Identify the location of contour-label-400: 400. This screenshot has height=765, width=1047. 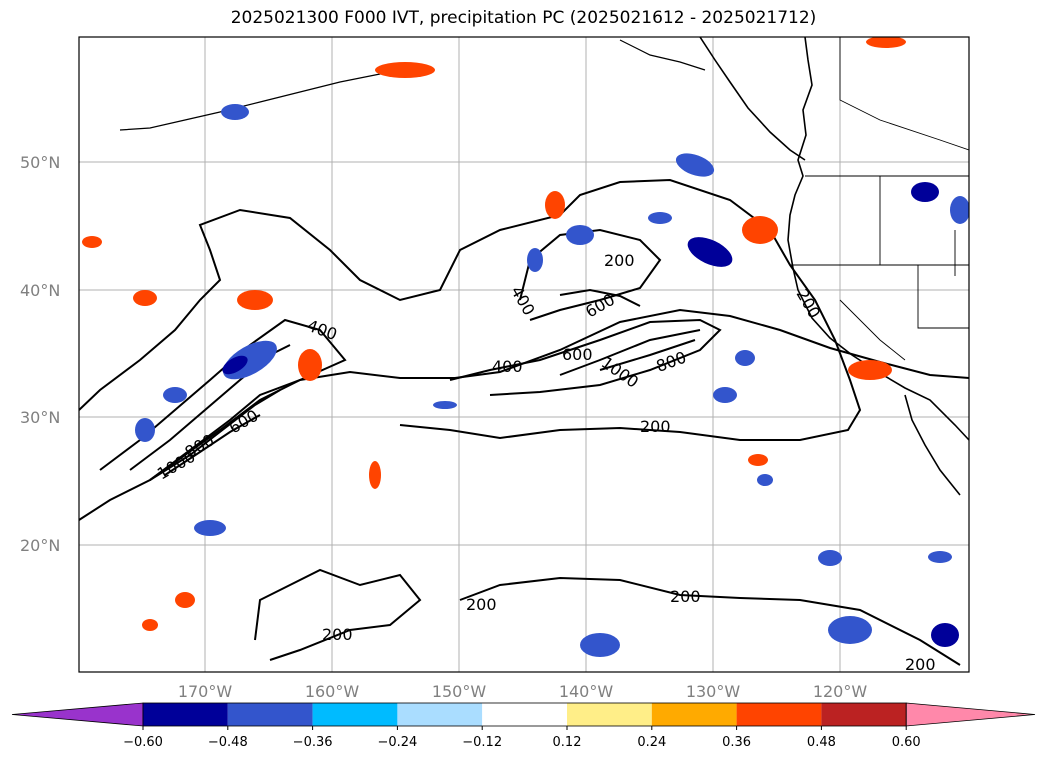
(507, 366).